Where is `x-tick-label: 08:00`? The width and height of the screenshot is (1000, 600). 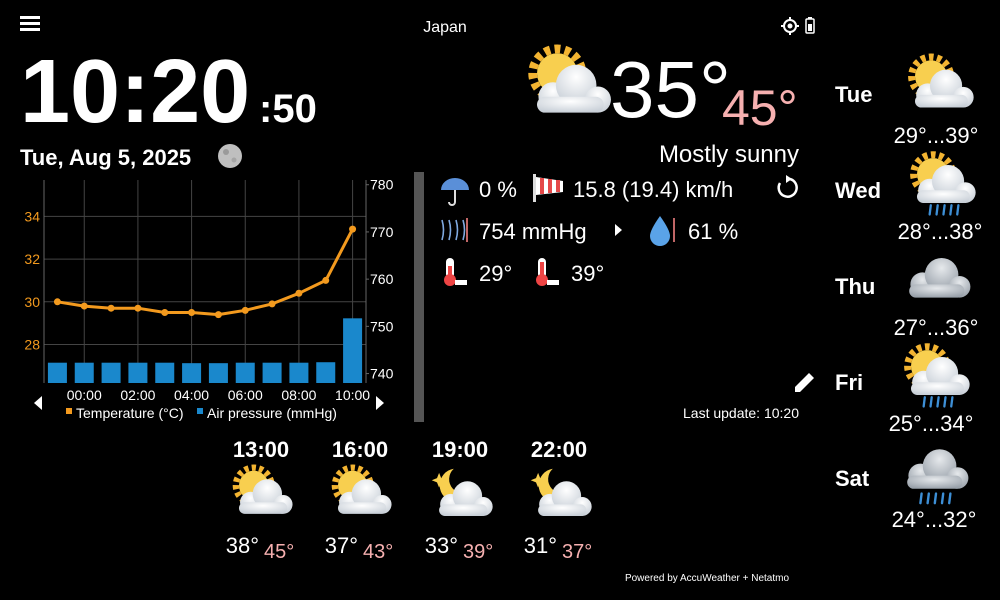 x-tick-label: 08:00 is located at coordinates (298, 395).